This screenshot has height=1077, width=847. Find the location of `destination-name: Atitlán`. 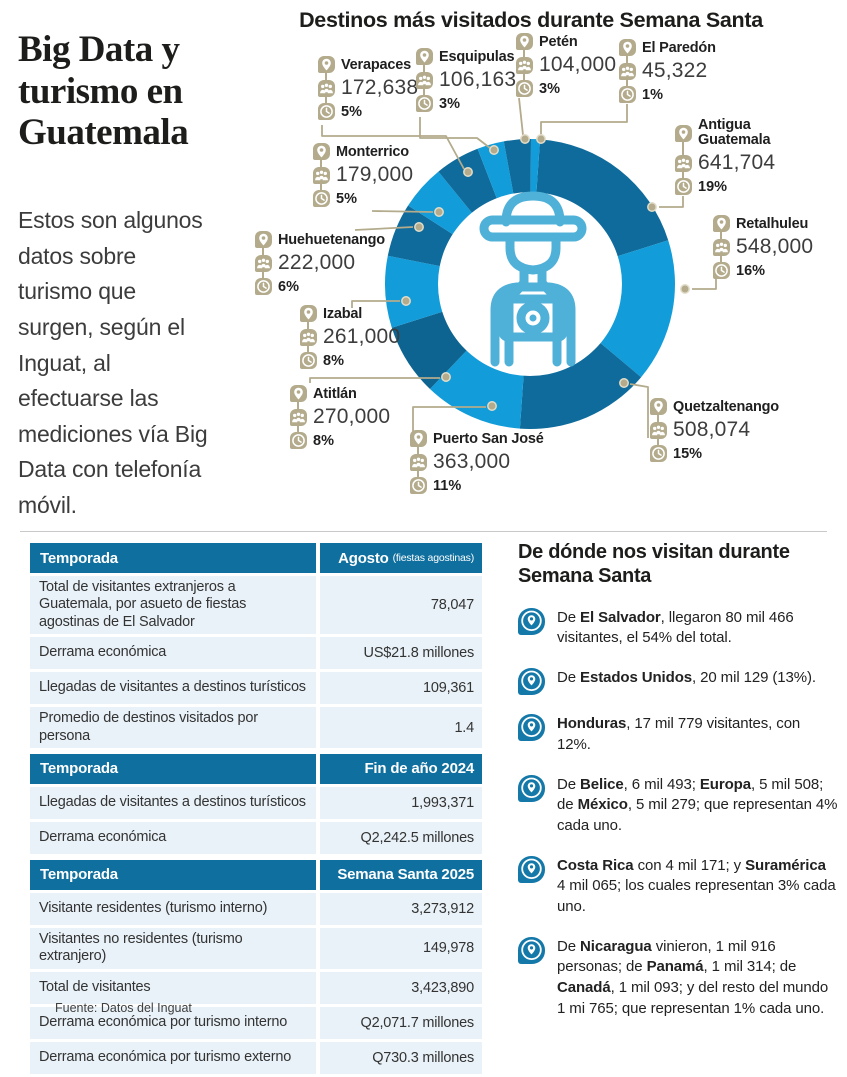

destination-name: Atitlán is located at coordinates (335, 393).